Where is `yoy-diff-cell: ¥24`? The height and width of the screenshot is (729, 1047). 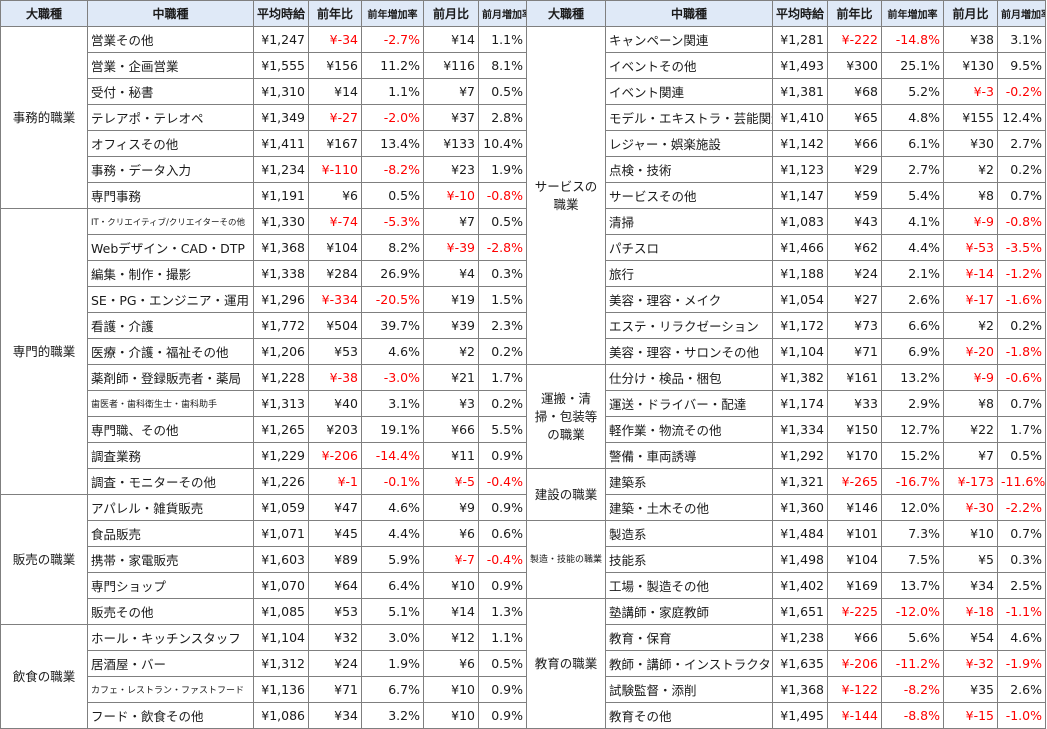 yoy-diff-cell: ¥24 is located at coordinates (854, 273).